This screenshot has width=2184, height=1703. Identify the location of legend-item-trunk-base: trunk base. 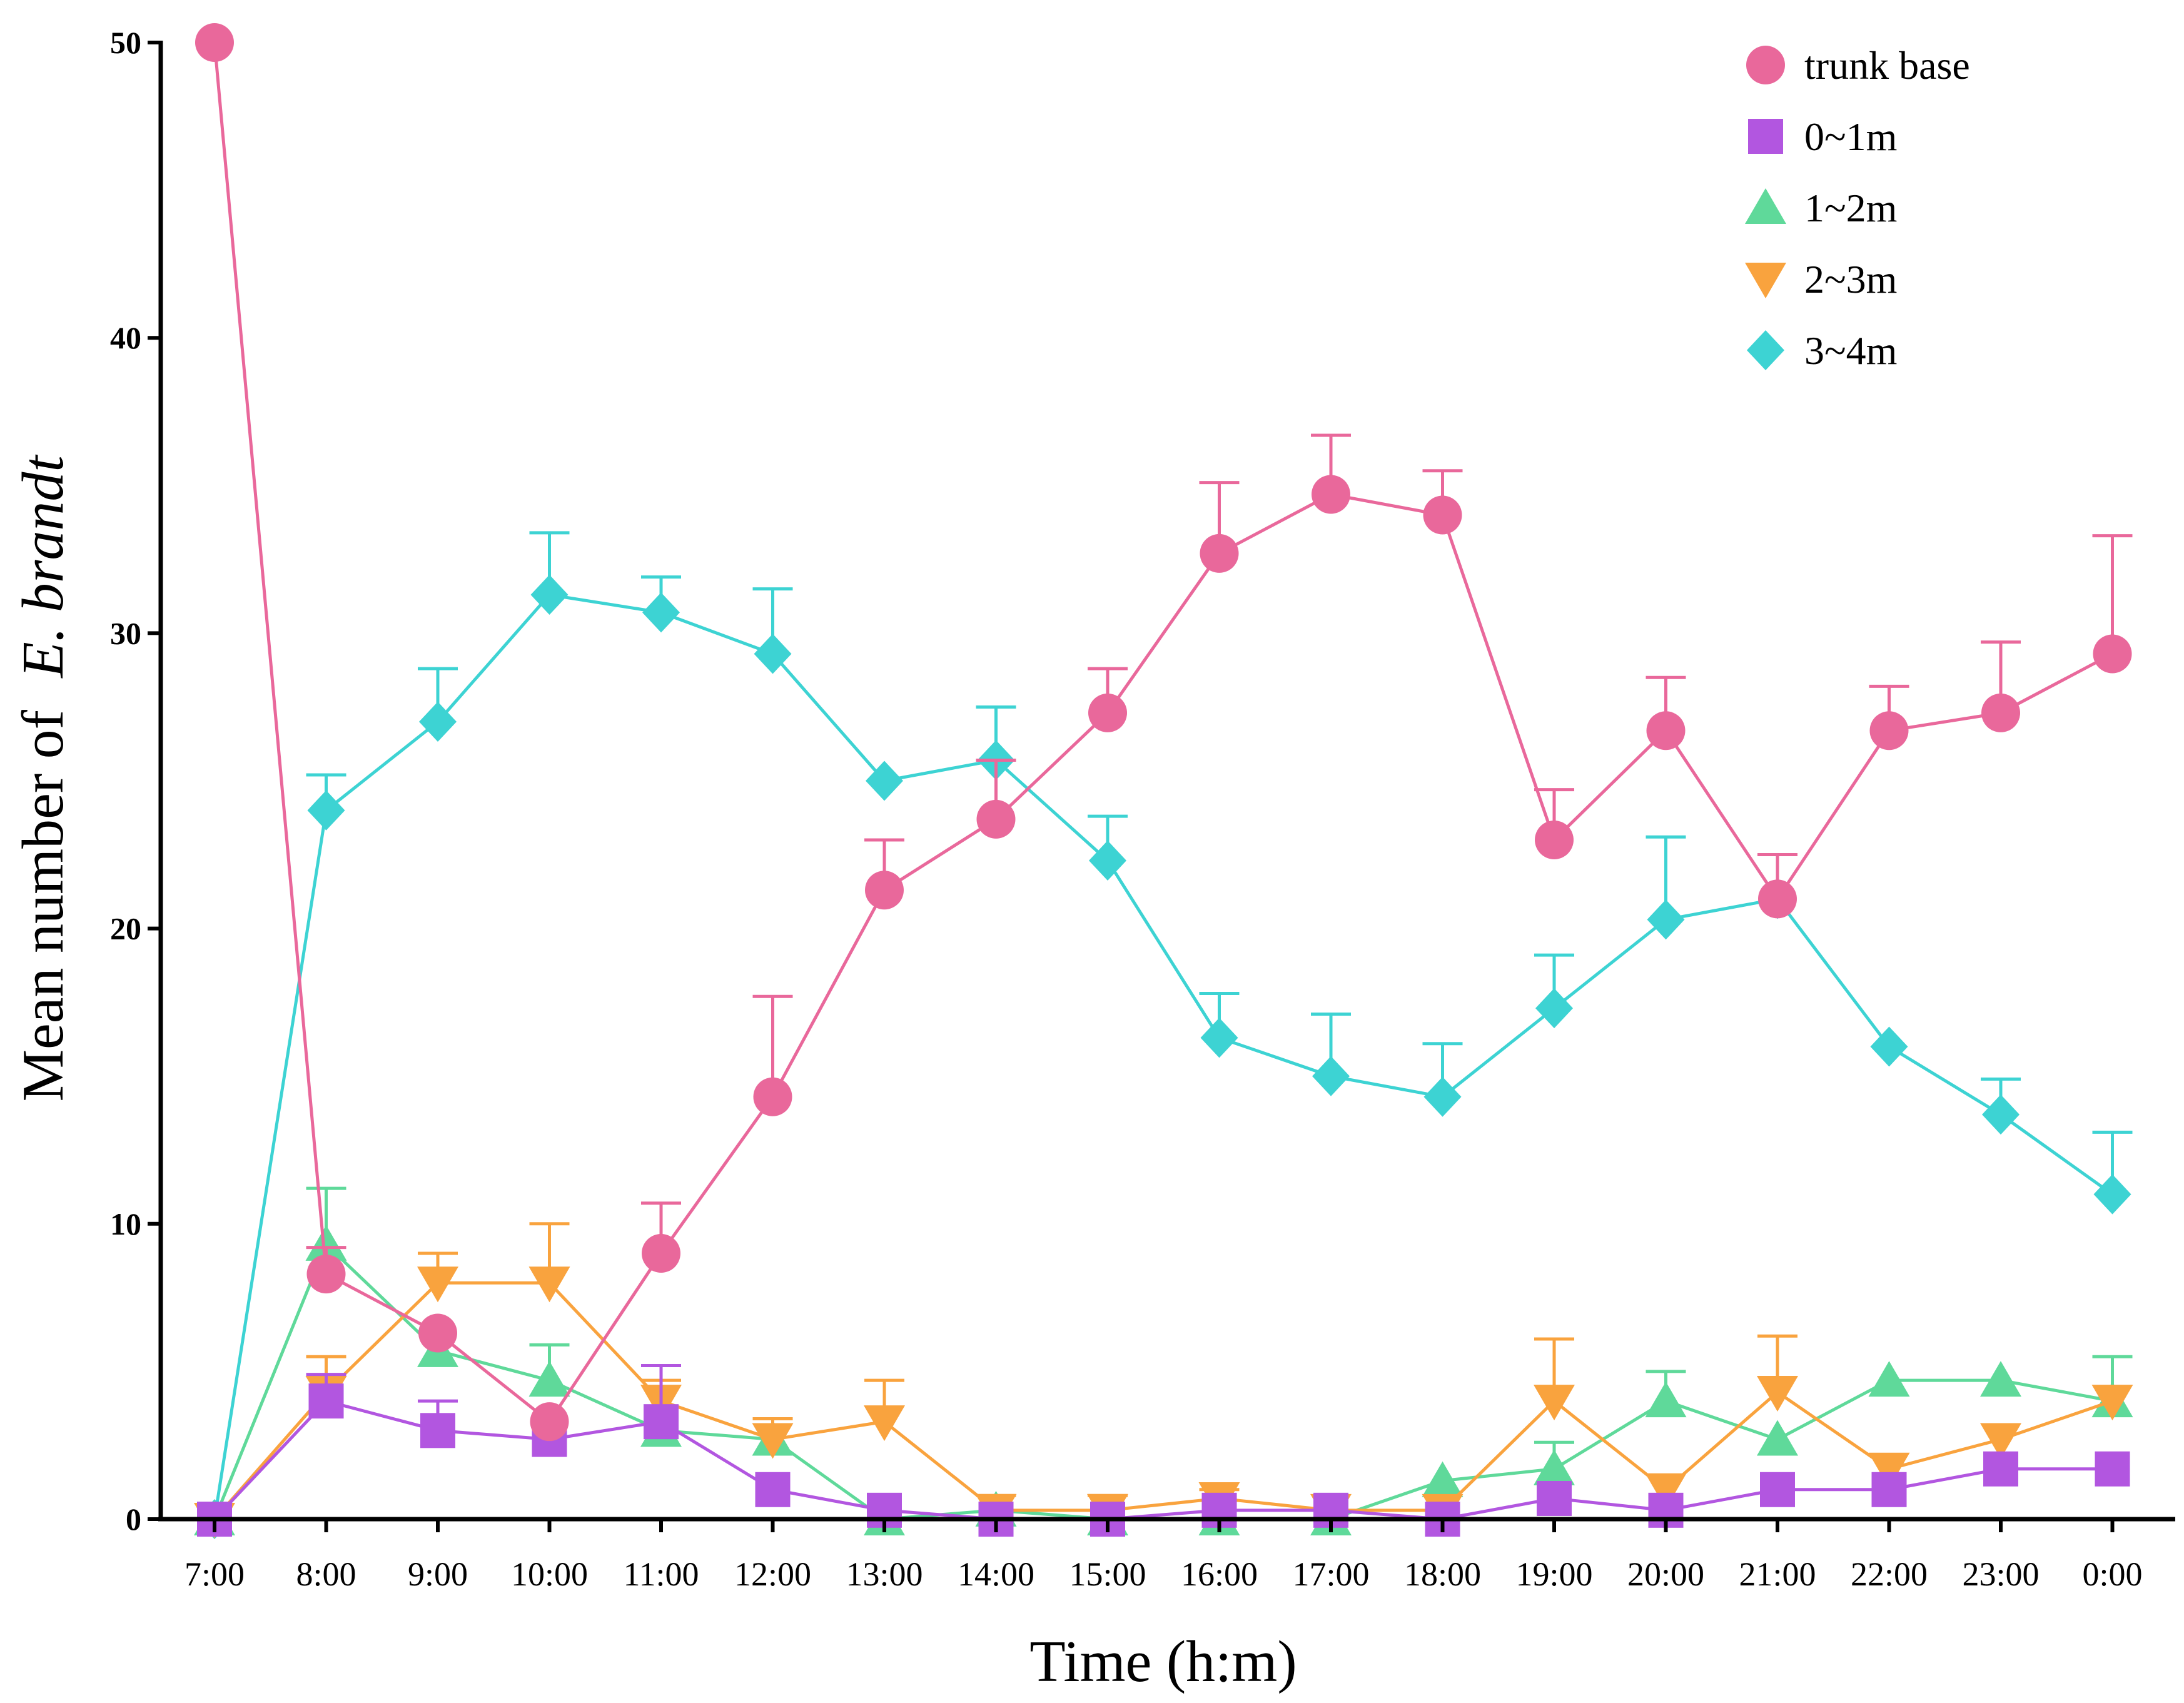
(1858, 65).